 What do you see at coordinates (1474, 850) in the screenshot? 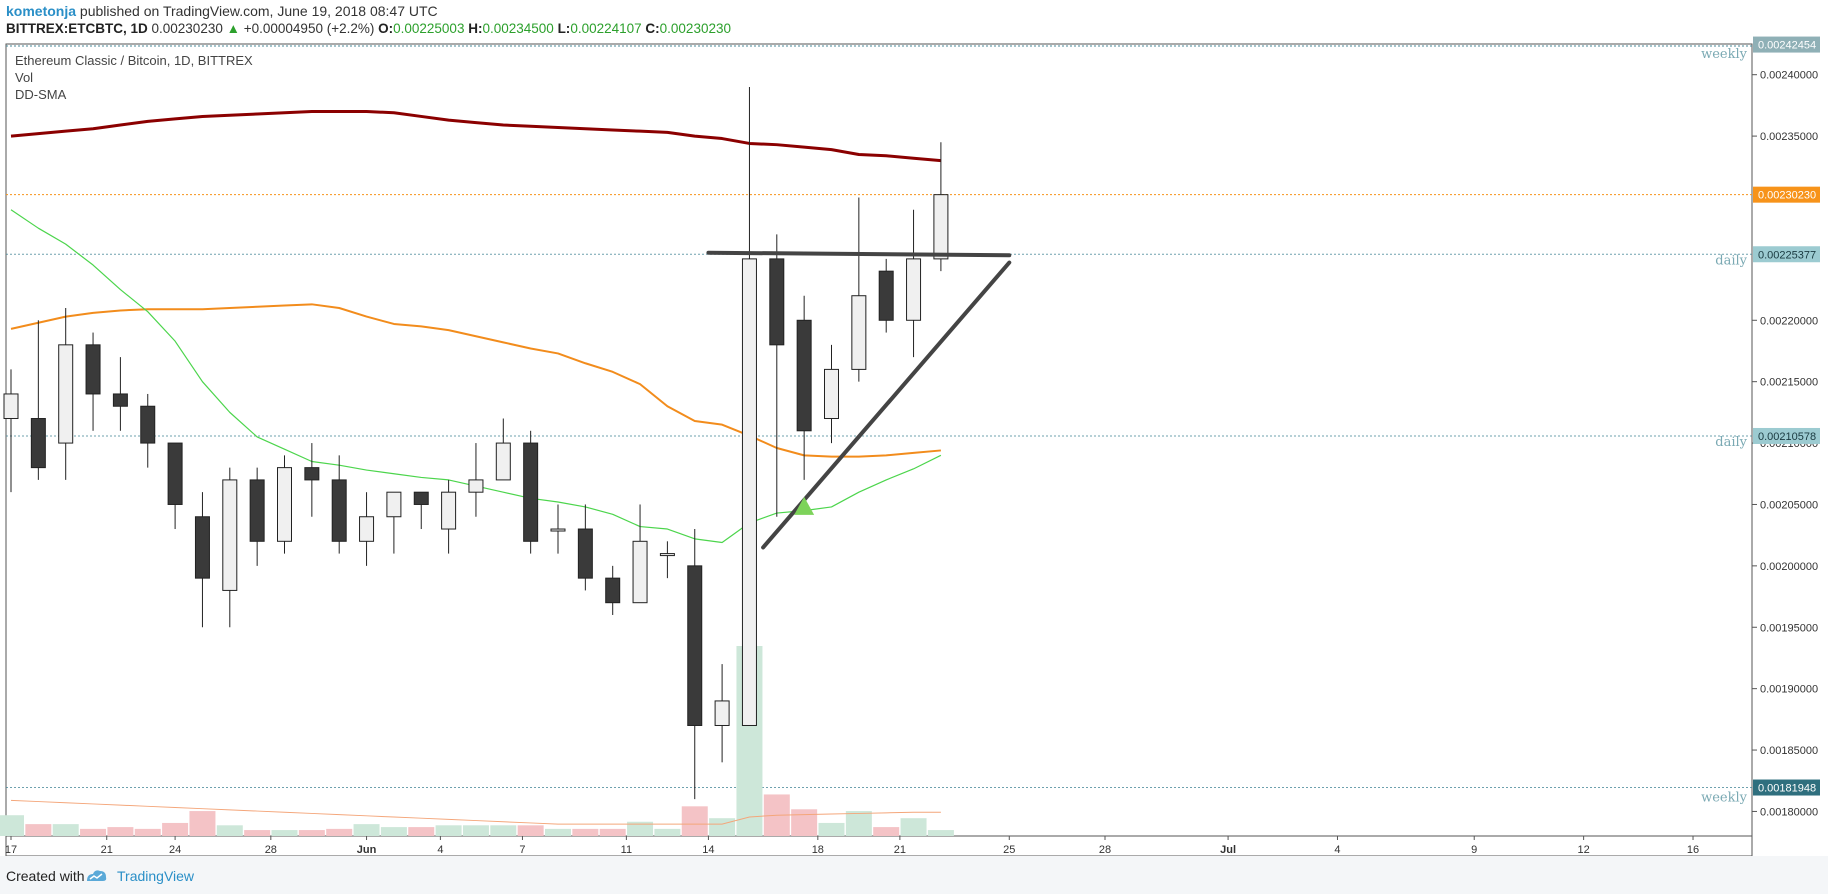
I see `time-tick-label: 9` at bounding box center [1474, 850].